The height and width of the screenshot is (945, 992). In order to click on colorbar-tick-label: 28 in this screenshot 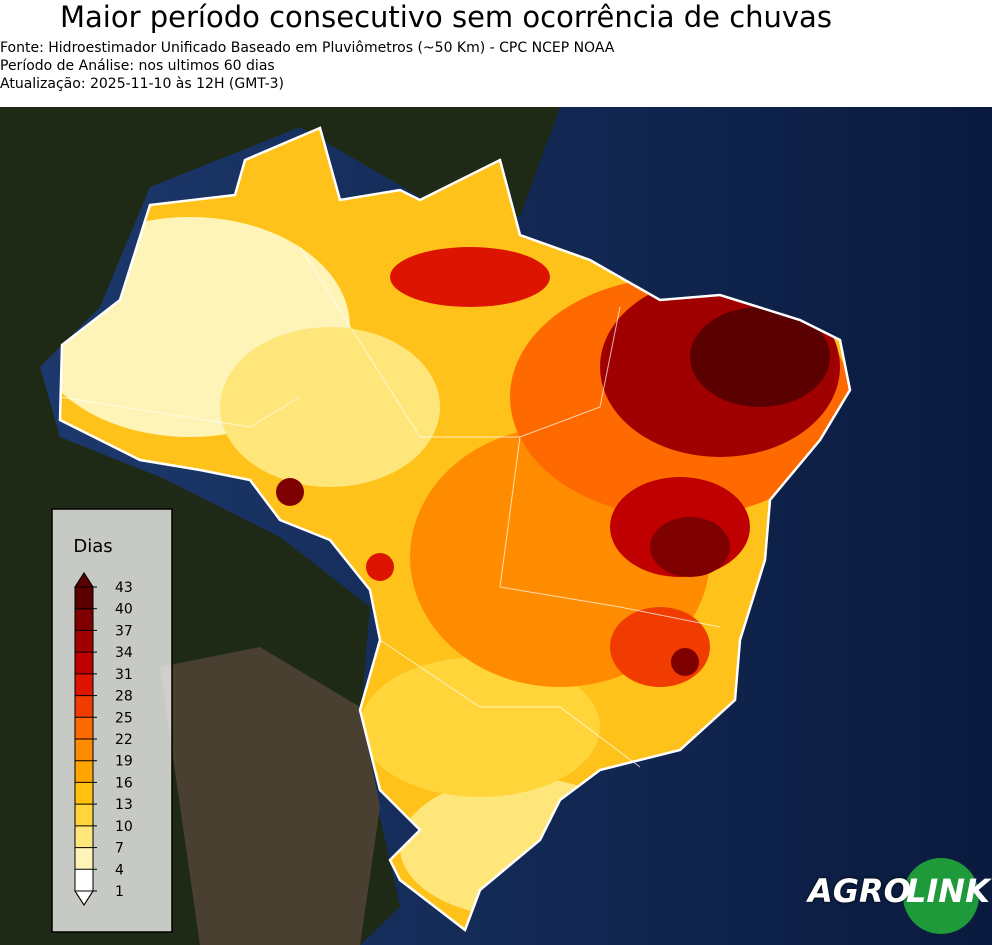, I will do `click(124, 697)`.